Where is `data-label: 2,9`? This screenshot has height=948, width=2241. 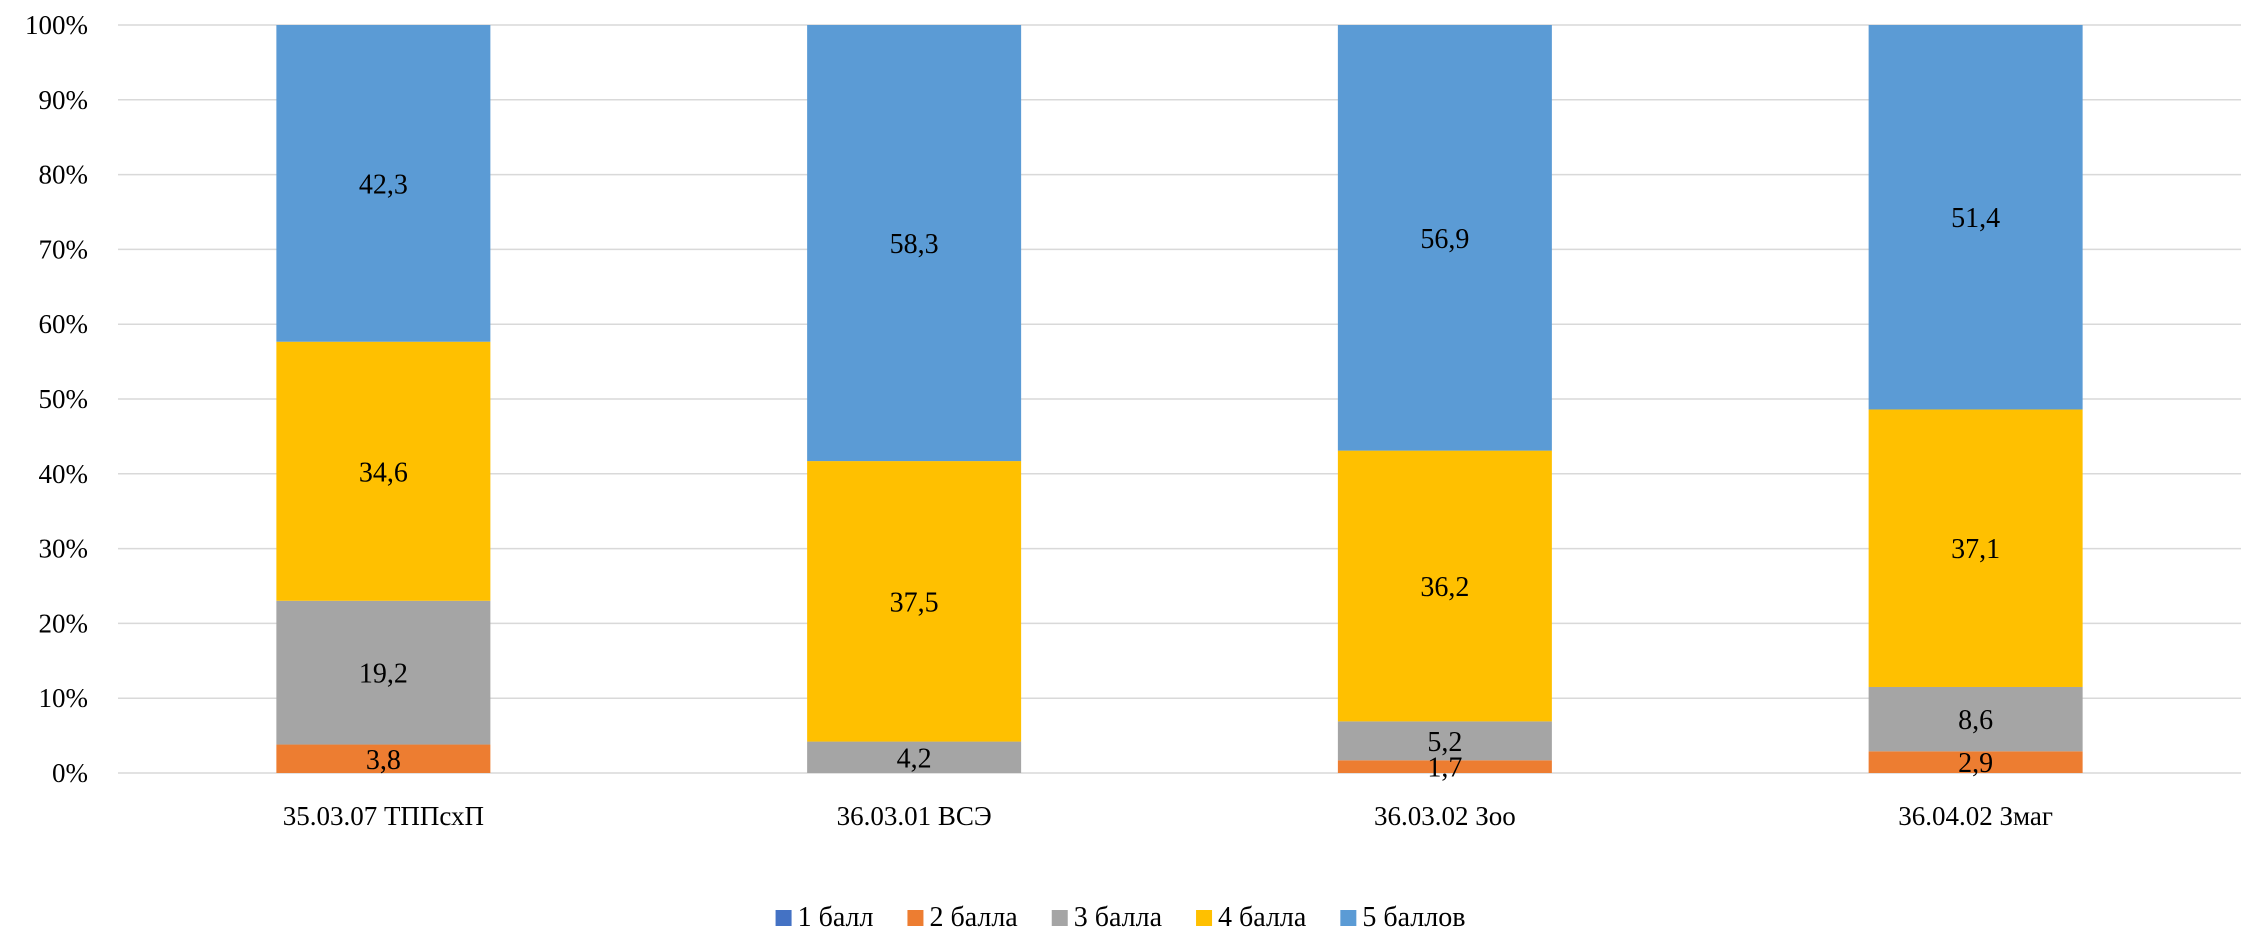
data-label: 2,9 is located at coordinates (1975, 763).